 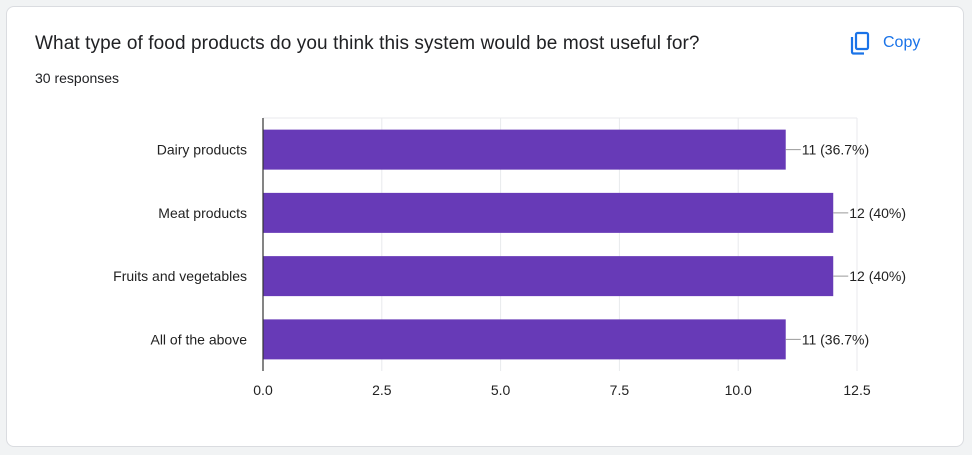 What do you see at coordinates (198, 339) in the screenshot?
I see `category-label: All of the above` at bounding box center [198, 339].